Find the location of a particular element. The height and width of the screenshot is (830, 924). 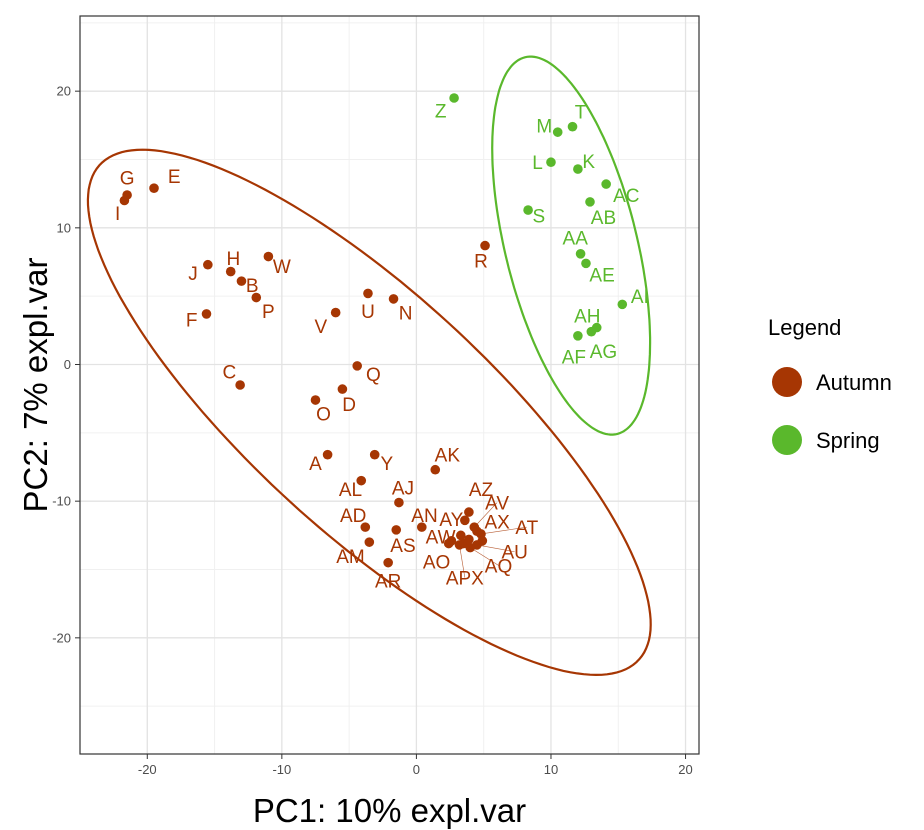

point-label-ac: AC is located at coordinates (626, 196).